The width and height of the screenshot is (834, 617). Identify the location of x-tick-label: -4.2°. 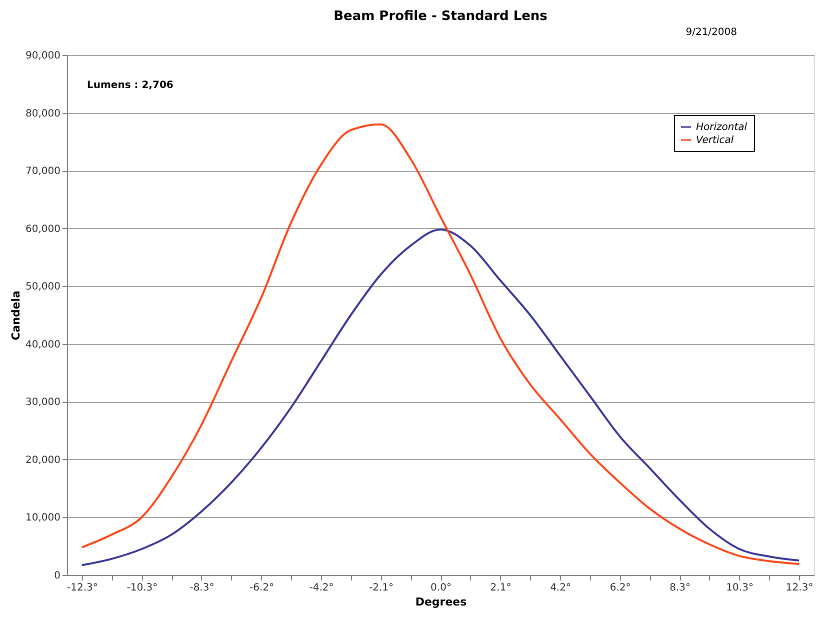
(321, 588).